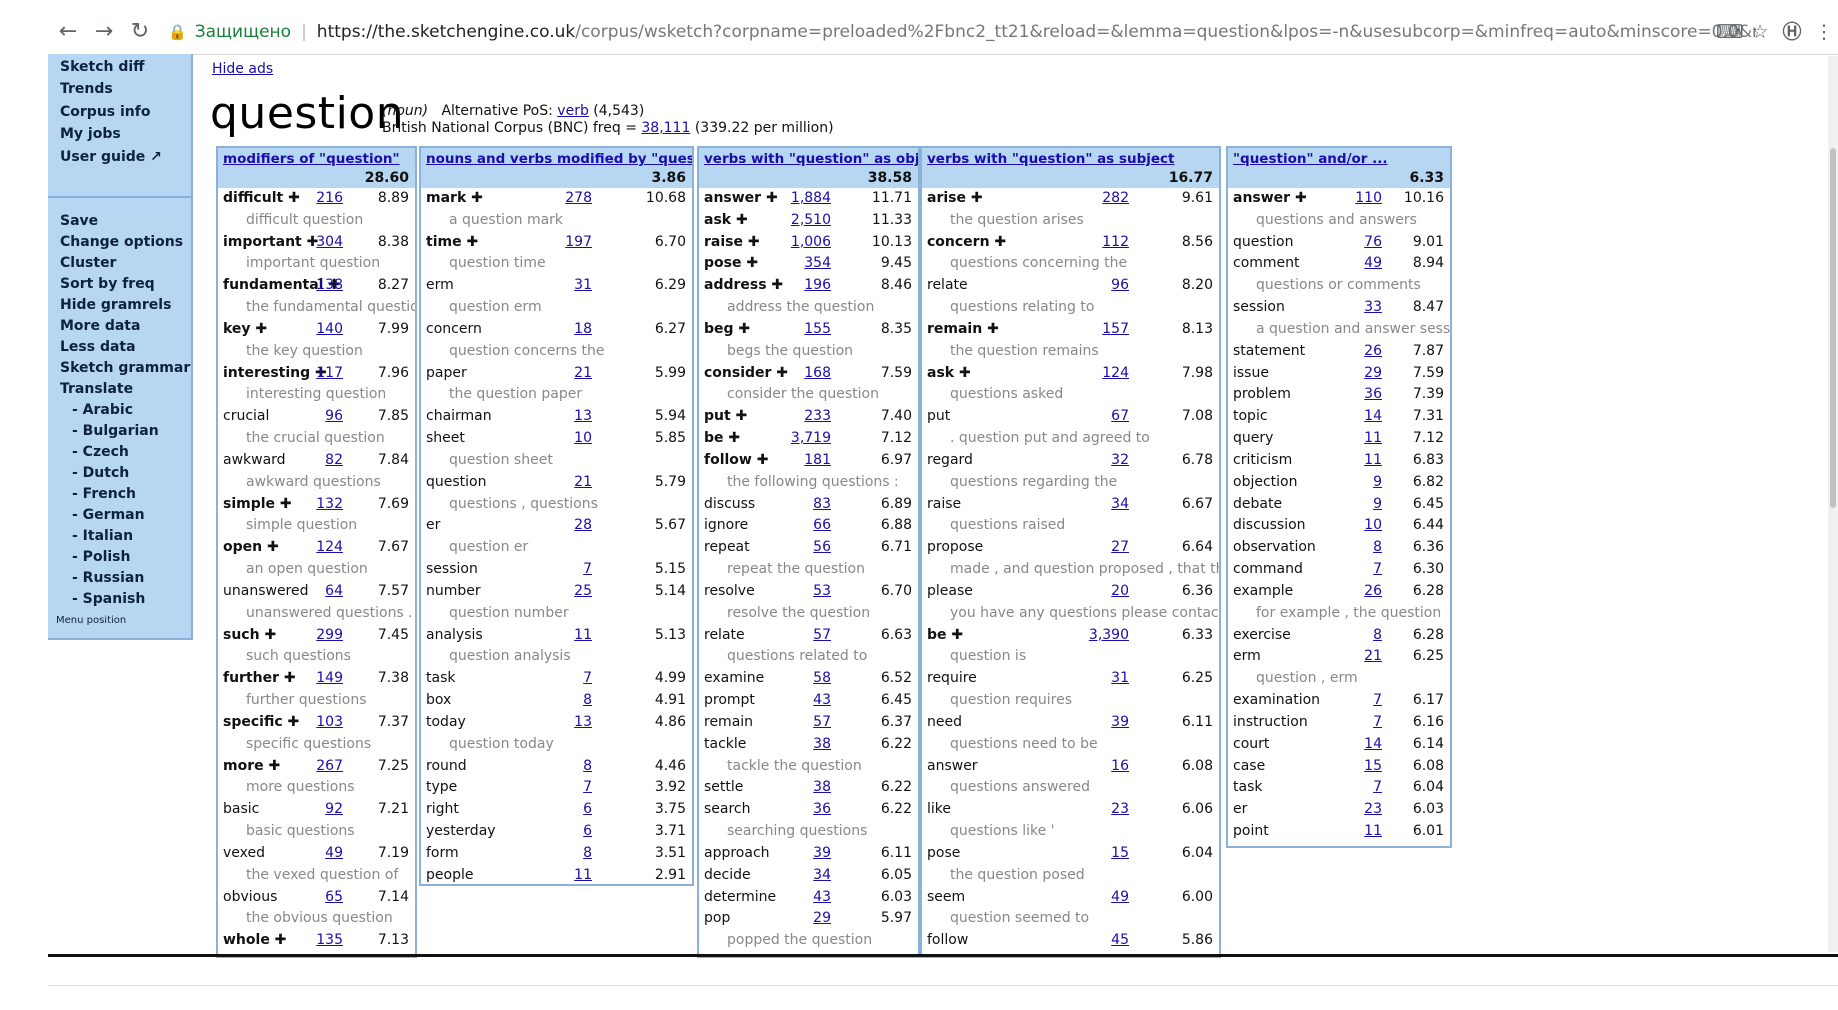 This screenshot has height=1010, width=1838. What do you see at coordinates (810, 219) in the screenshot?
I see `collocate-frequency-link: 2,510` at bounding box center [810, 219].